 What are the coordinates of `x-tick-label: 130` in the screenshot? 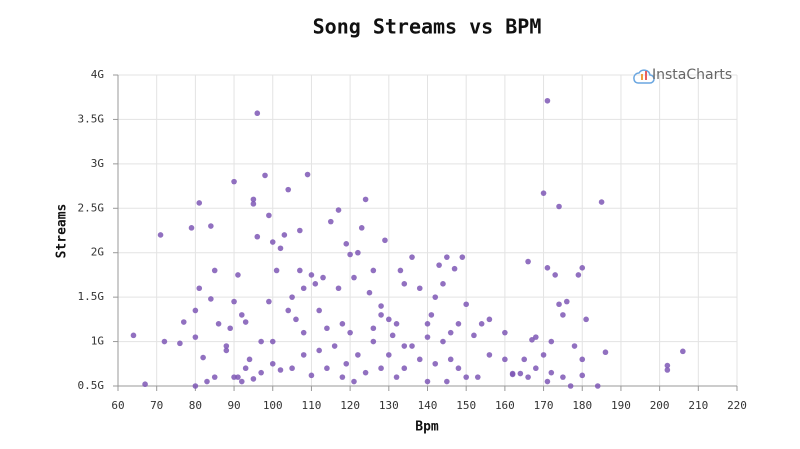 It's located at (389, 405).